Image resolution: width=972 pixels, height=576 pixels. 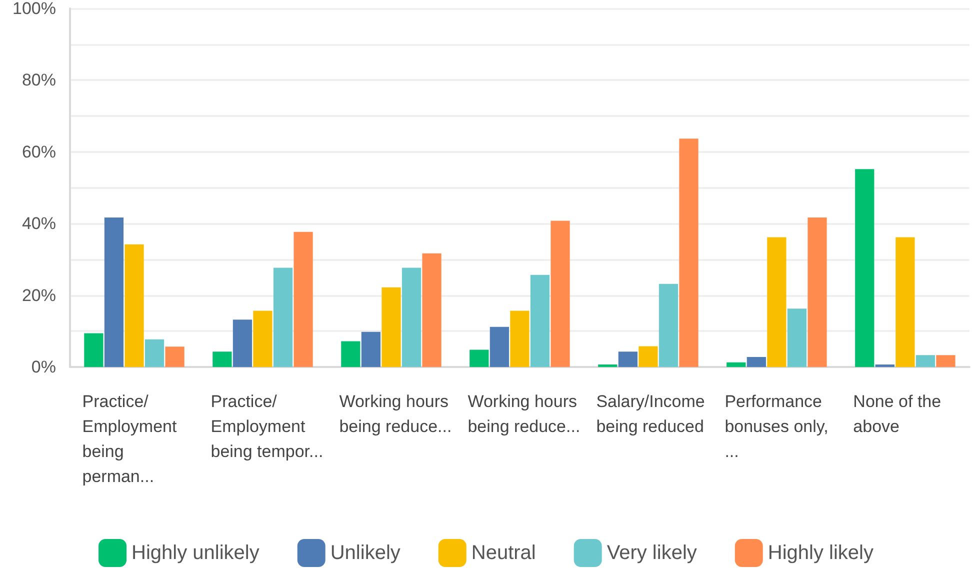 What do you see at coordinates (34, 9) in the screenshot?
I see `y-tick-label: 100%` at bounding box center [34, 9].